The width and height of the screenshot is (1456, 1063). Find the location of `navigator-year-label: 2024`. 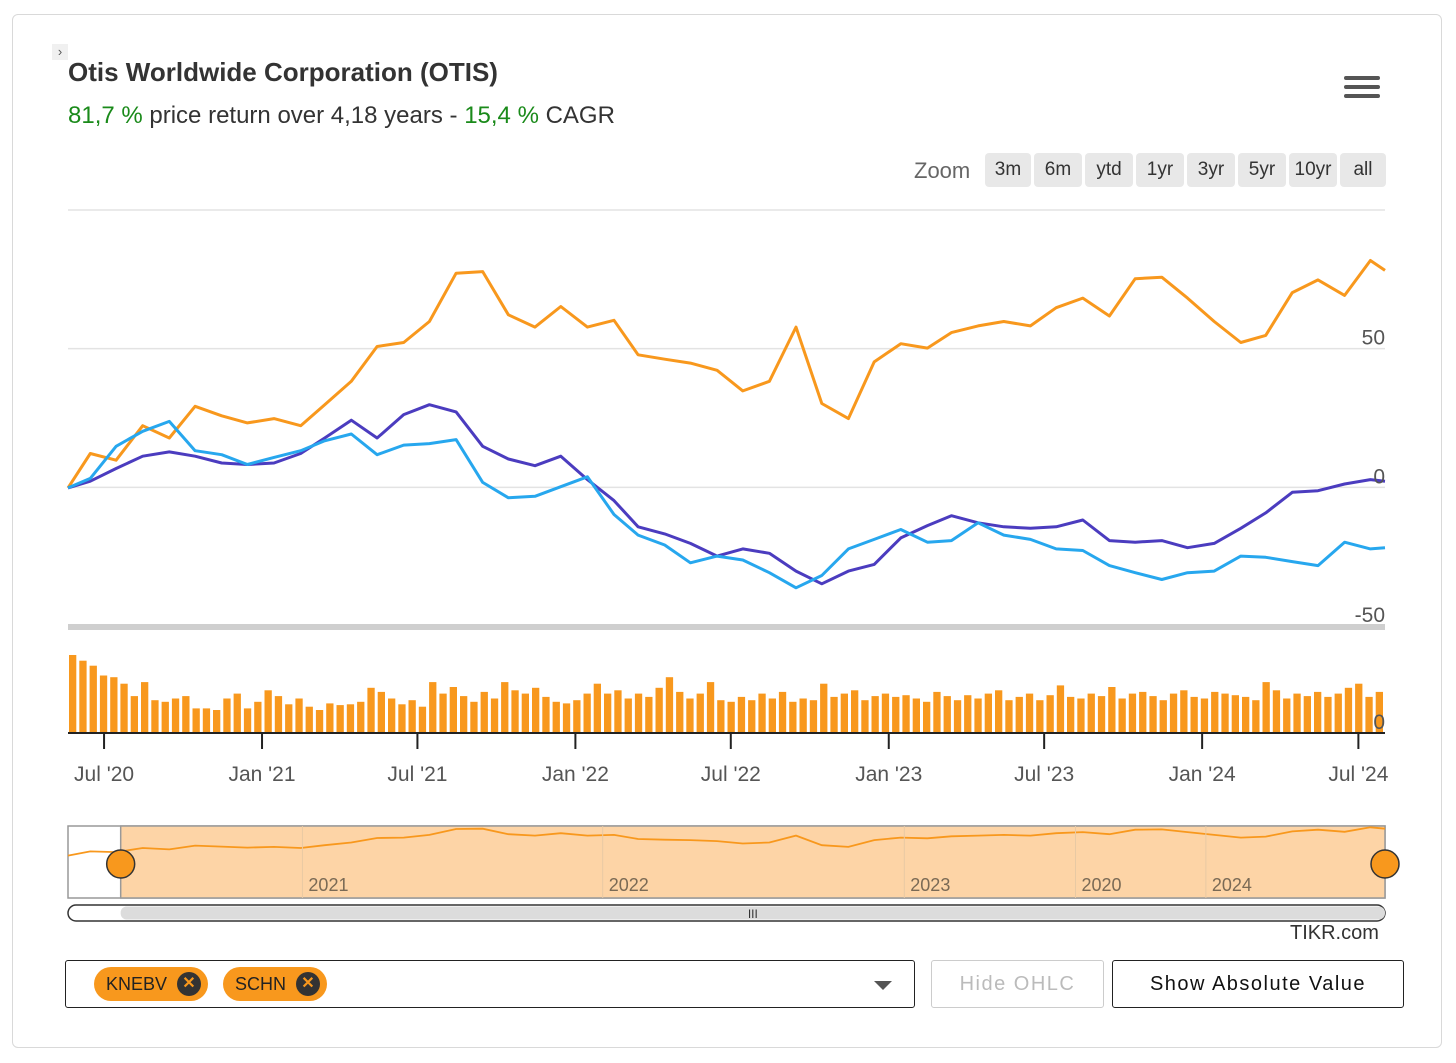

navigator-year-label: 2024 is located at coordinates (1232, 885).